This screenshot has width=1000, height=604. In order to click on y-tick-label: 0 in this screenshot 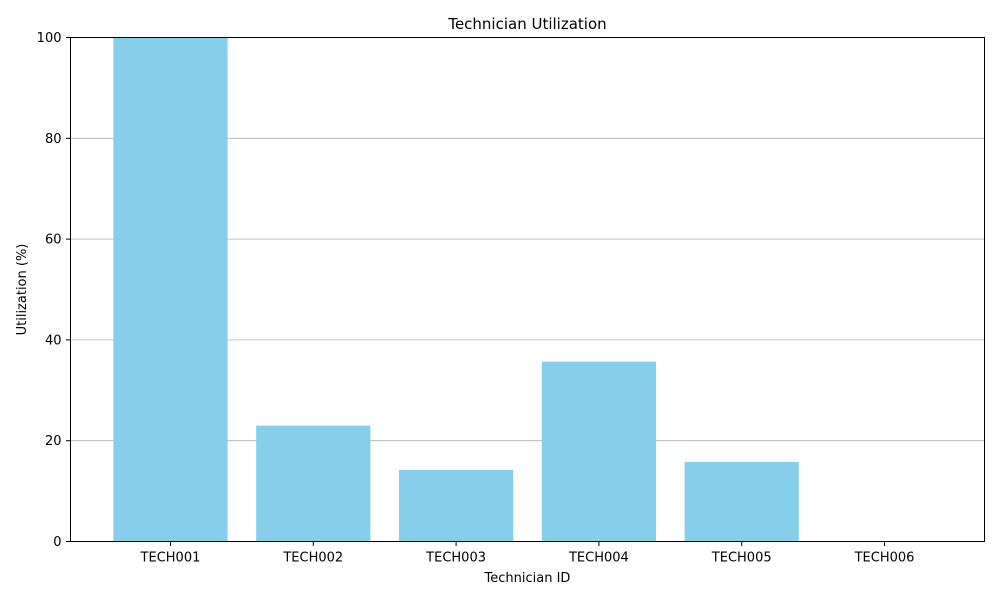, I will do `click(57, 542)`.